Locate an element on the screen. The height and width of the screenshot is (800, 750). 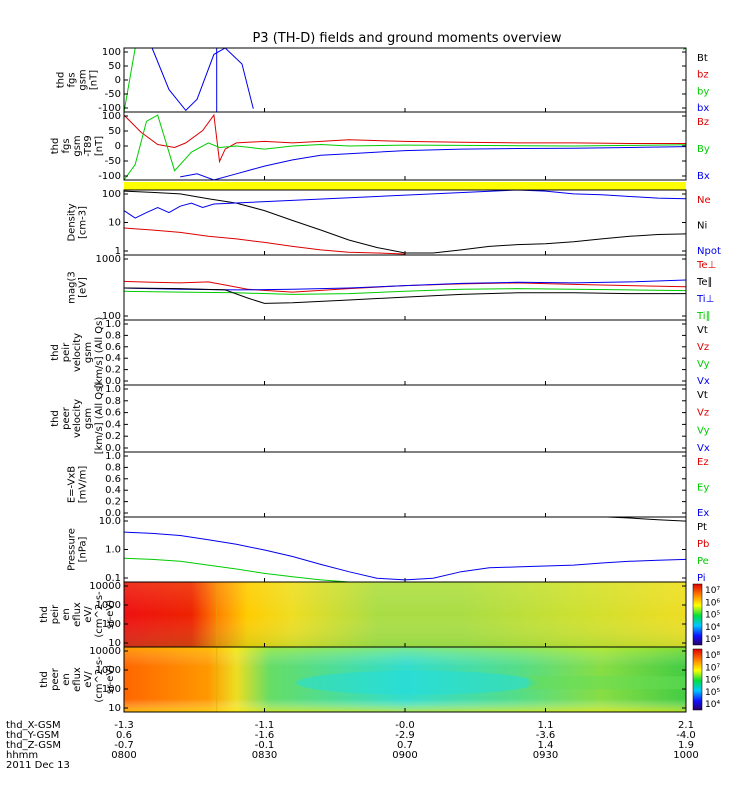
ephemeris-value: -0.0 is located at coordinates (405, 725).